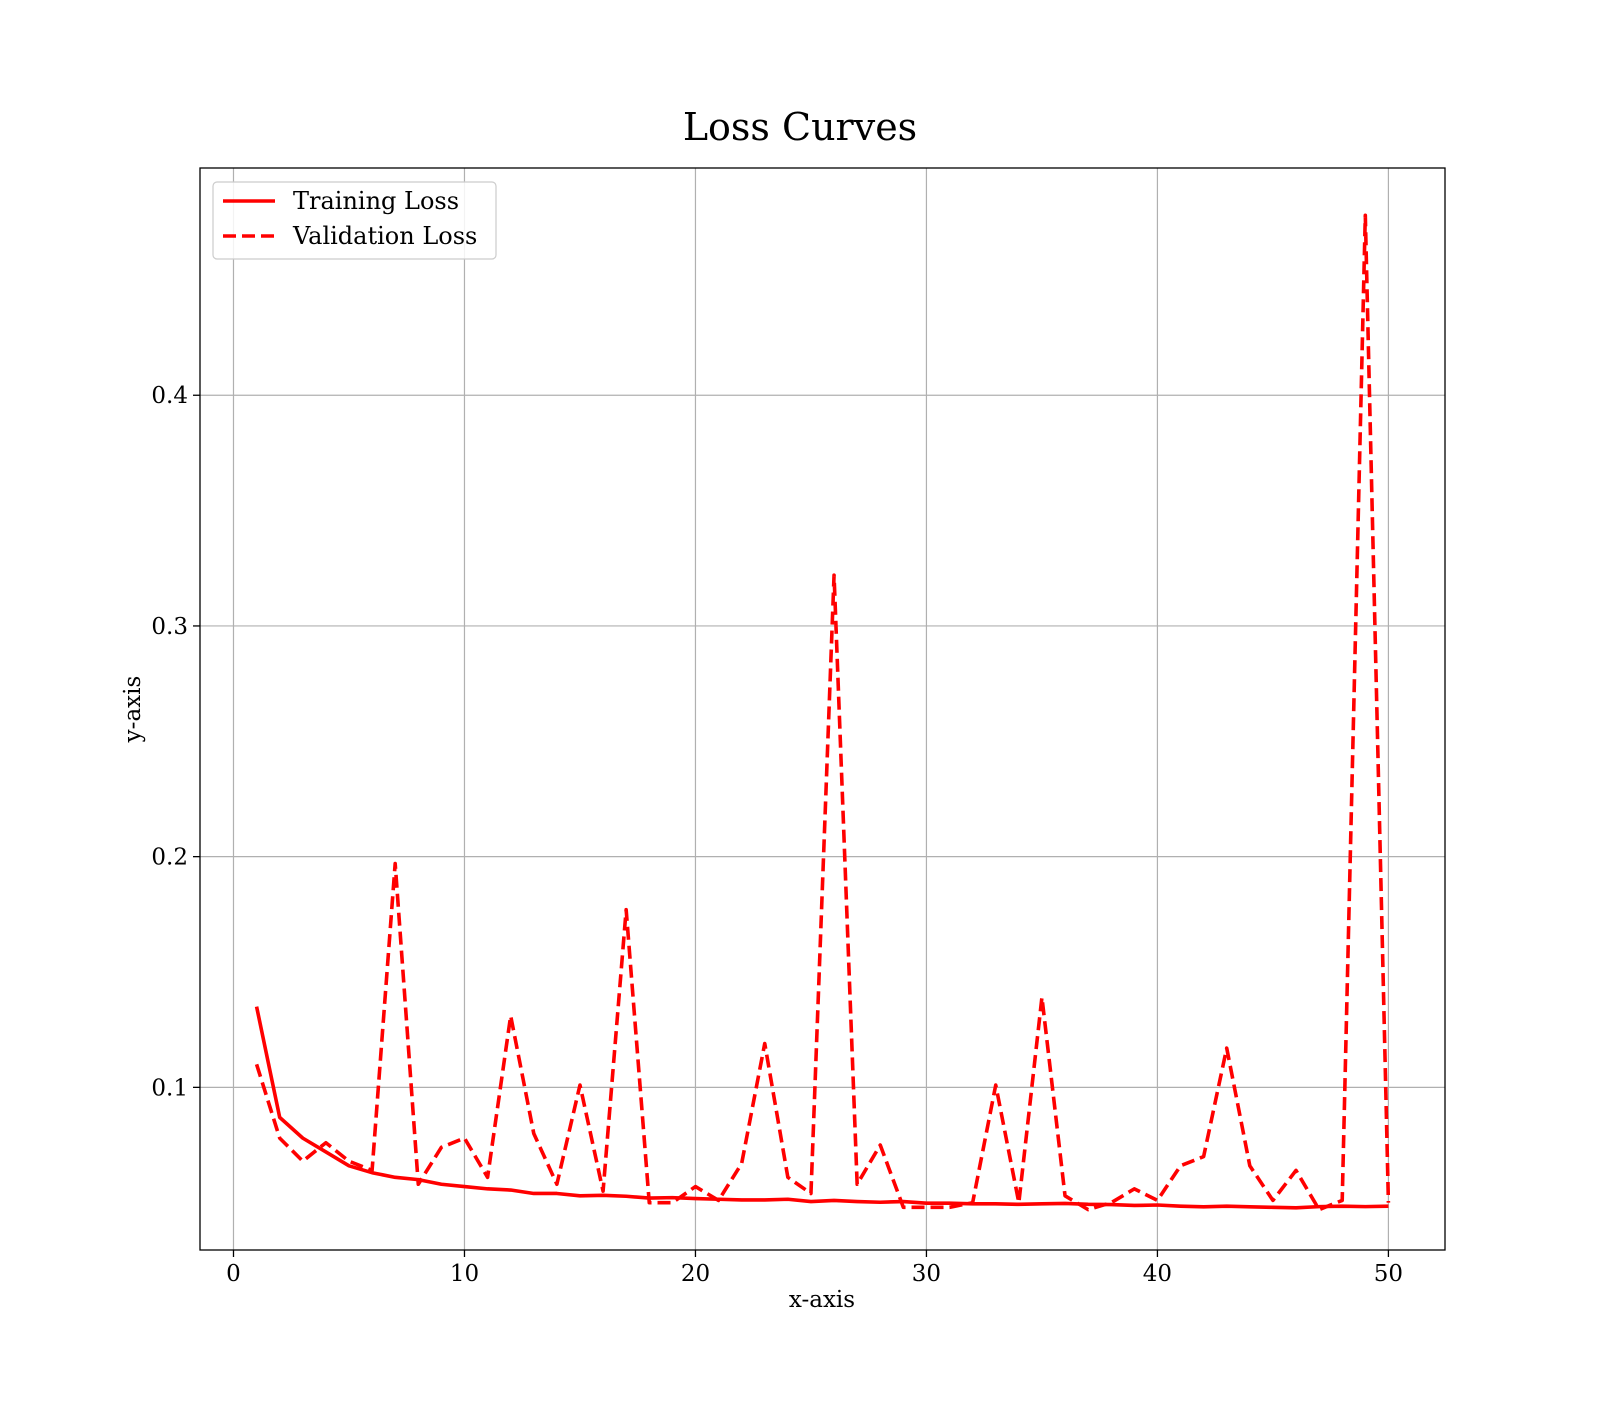 Image resolution: width=1600 pixels, height=1405 pixels. Describe the element at coordinates (376, 201) in the screenshot. I see `legend-training-label: Training Loss` at that location.